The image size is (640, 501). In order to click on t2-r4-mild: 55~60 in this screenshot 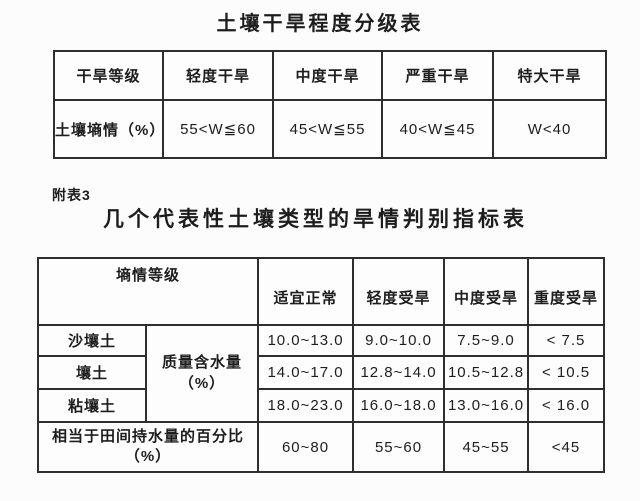, I will do `click(399, 447)`.